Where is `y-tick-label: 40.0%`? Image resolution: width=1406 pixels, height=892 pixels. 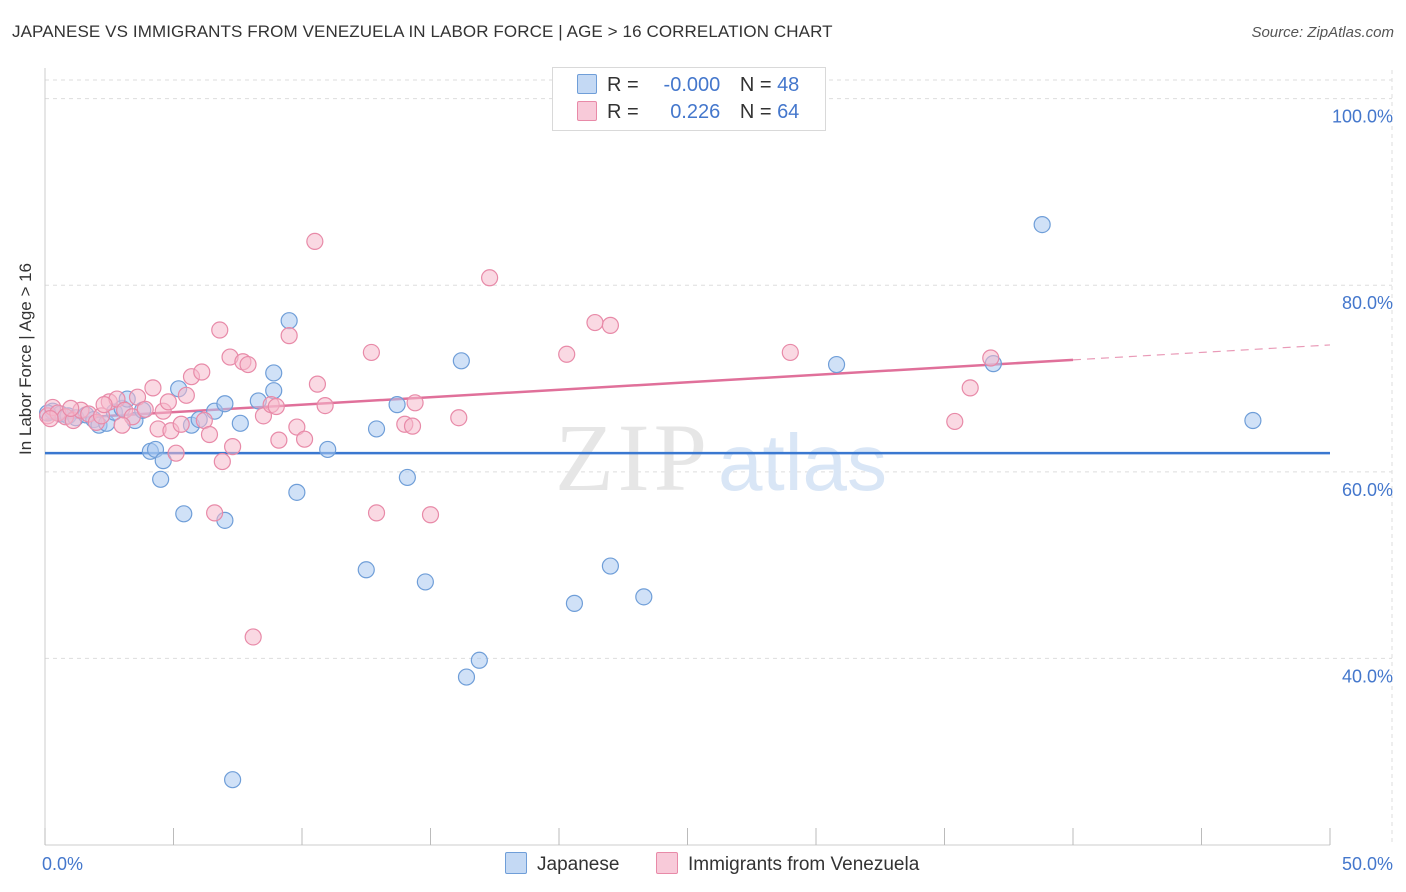
y-tick-label: 40.0% is located at coordinates (1367, 676).